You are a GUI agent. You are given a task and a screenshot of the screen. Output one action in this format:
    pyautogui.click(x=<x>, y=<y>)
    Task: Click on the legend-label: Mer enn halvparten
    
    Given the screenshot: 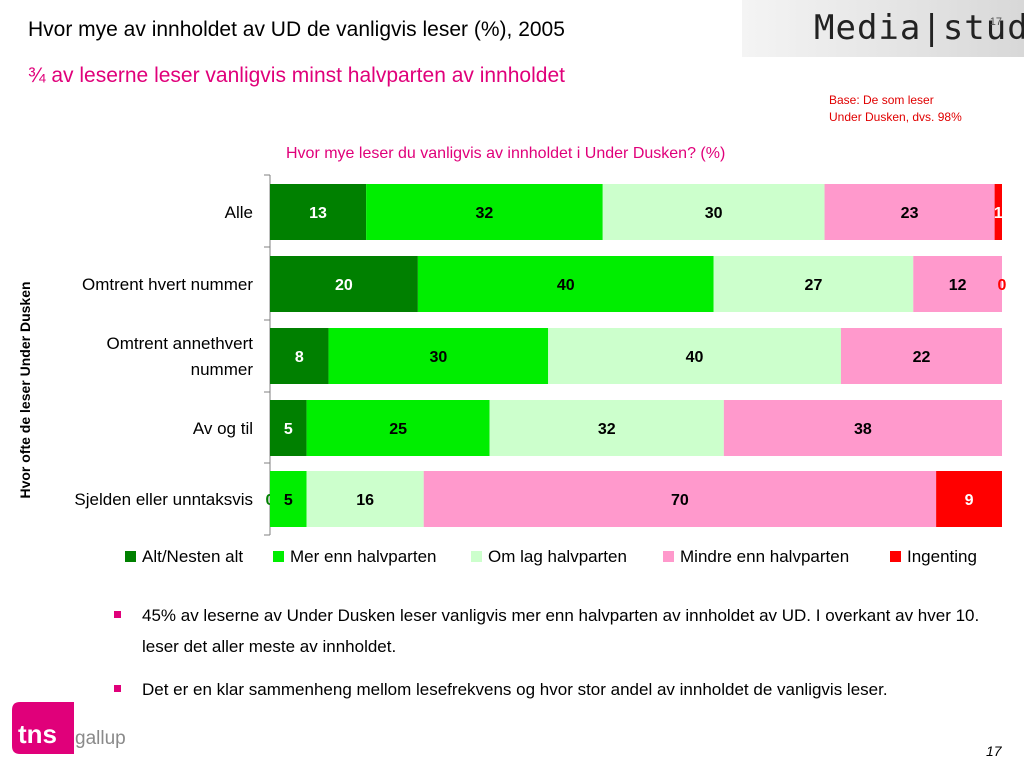 What is the action you would take?
    pyautogui.click(x=363, y=556)
    